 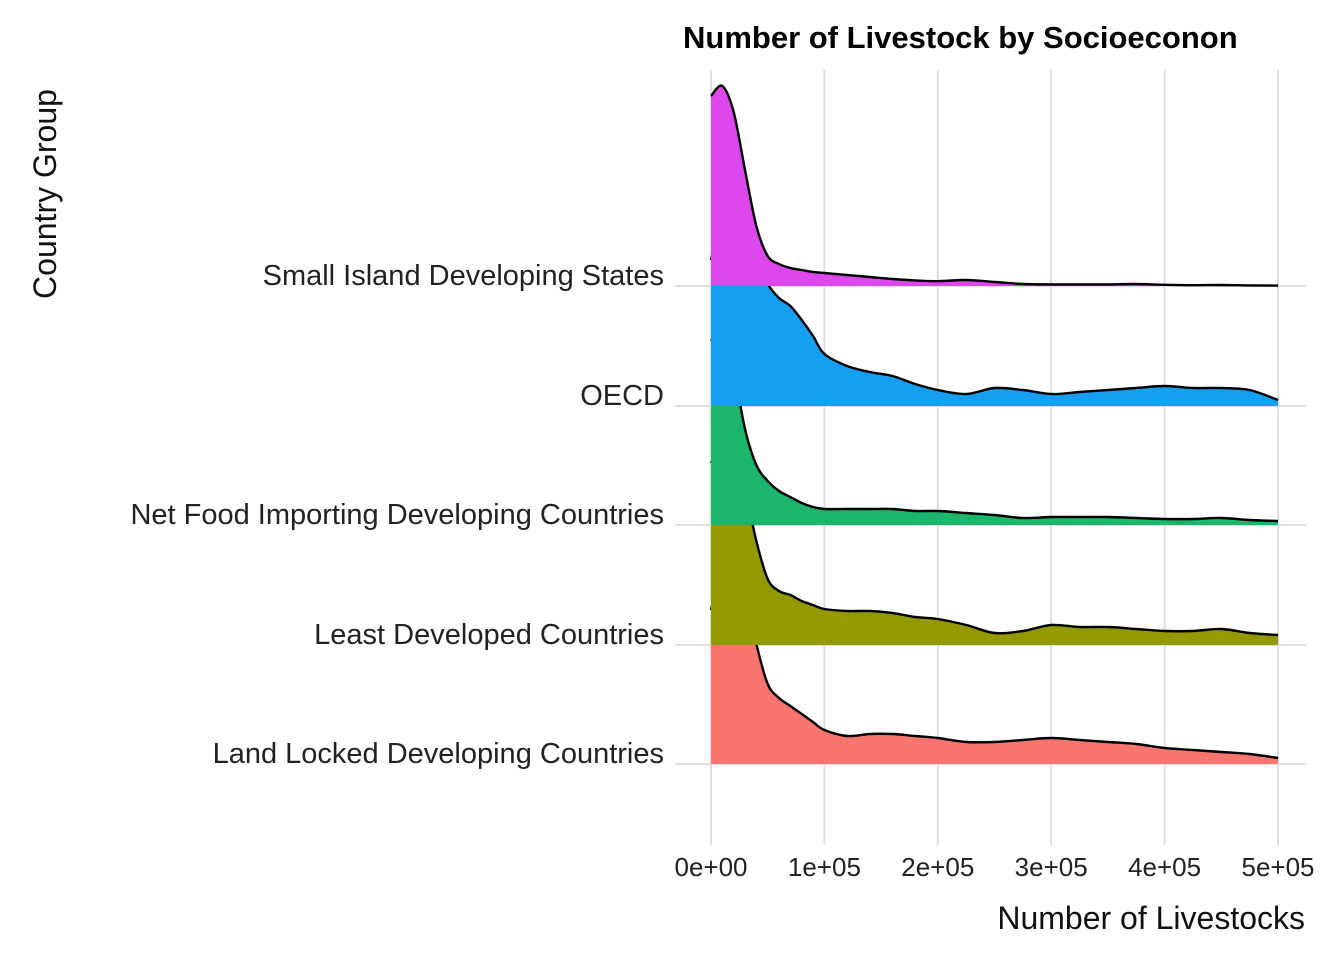 I want to click on ridge-least-developed-countries, so click(x=994, y=543).